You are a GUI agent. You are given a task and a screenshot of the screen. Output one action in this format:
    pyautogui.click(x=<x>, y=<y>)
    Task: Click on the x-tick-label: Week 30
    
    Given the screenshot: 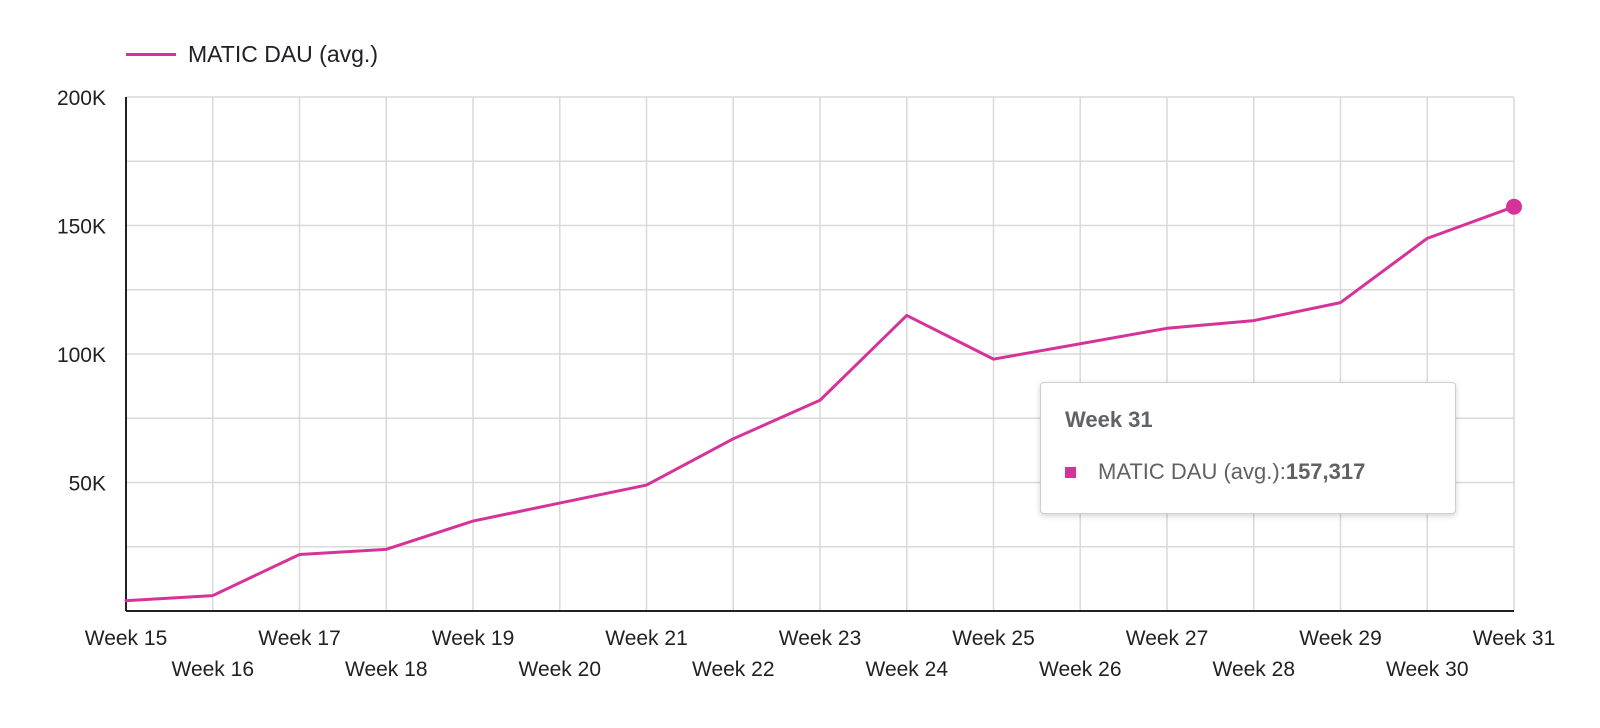 What is the action you would take?
    pyautogui.click(x=1427, y=669)
    